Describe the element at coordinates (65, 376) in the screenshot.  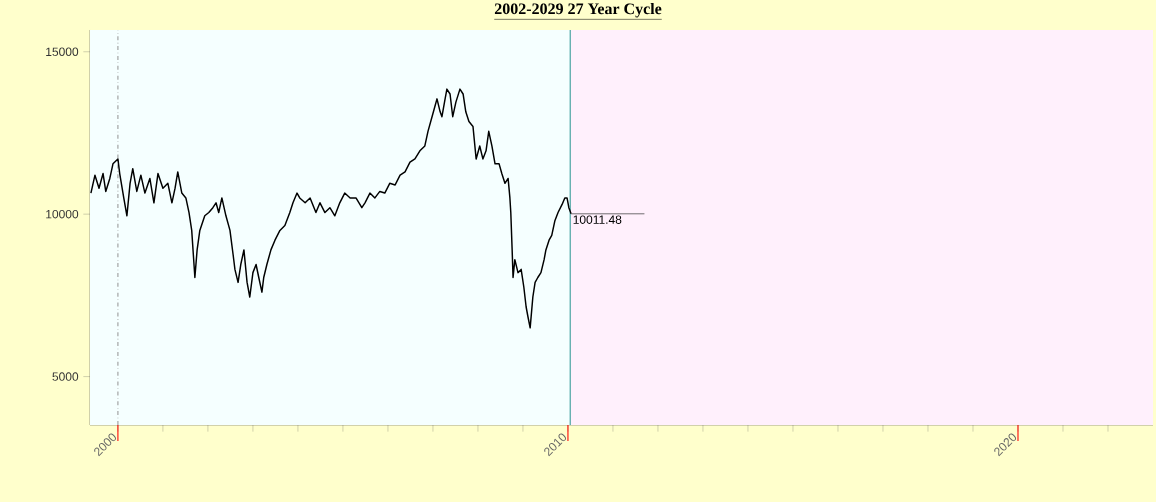
I see `y-tick-label: 5000` at that location.